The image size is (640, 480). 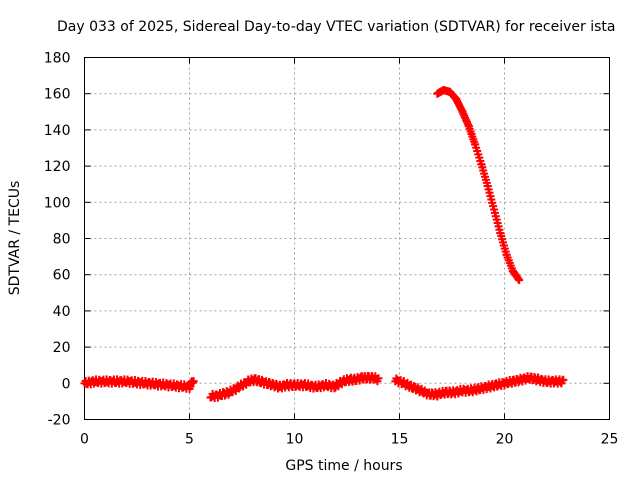 What do you see at coordinates (610, 440) in the screenshot?
I see `x-tick-label: 25` at bounding box center [610, 440].